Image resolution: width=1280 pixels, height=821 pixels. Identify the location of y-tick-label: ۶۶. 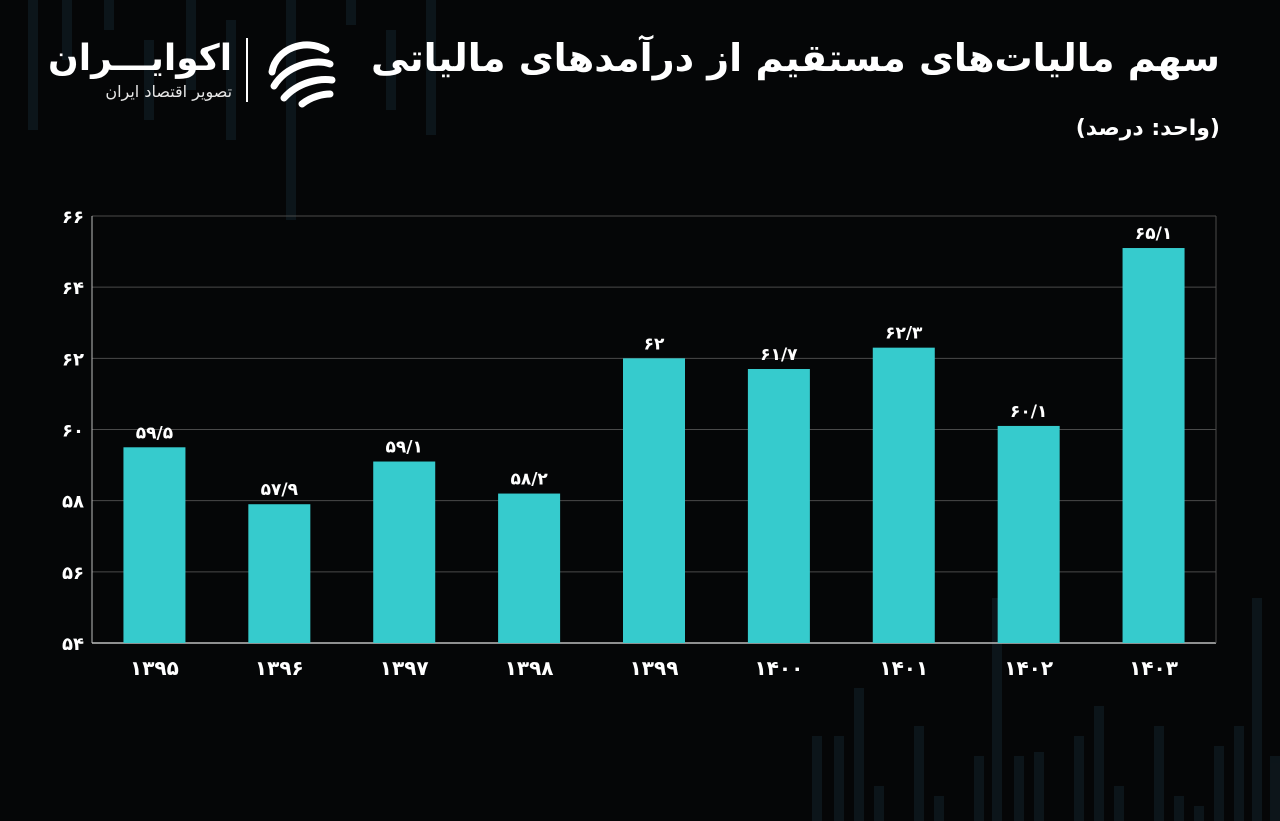
(73, 217).